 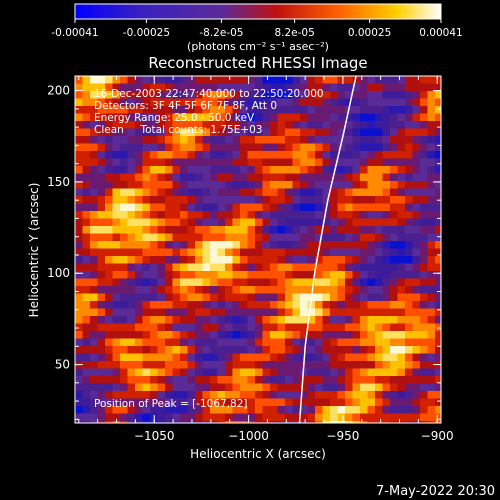 What do you see at coordinates (221, 33) in the screenshot?
I see `colorbar-tick-label: -8.2e-05` at bounding box center [221, 33].